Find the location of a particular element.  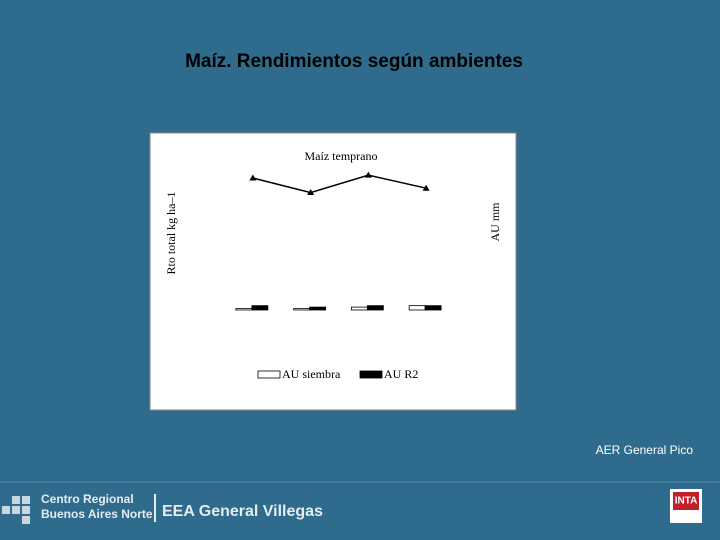

chart-title: Maíz temprano is located at coordinates (341, 156).